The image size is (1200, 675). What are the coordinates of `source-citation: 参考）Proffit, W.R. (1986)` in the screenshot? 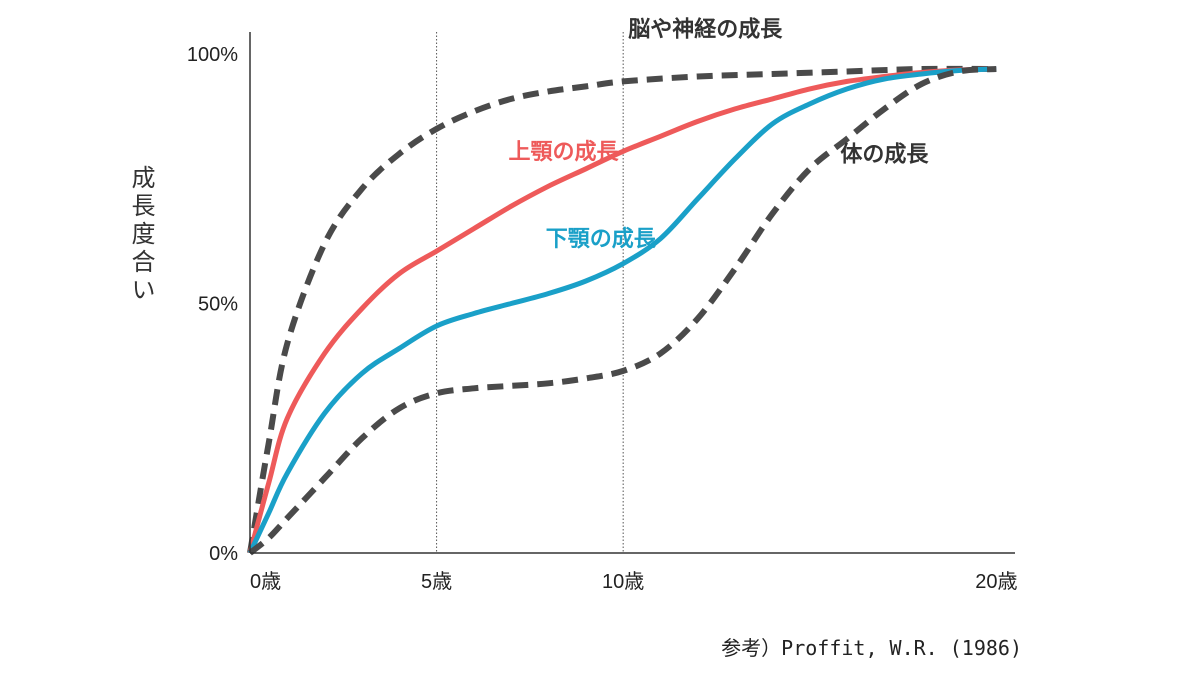 It's located at (871, 648).